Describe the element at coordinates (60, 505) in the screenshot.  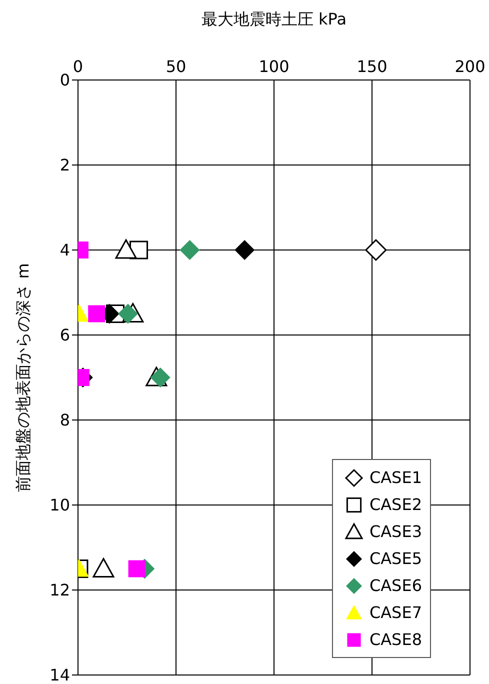
I see `y-tick-label: 10` at that location.